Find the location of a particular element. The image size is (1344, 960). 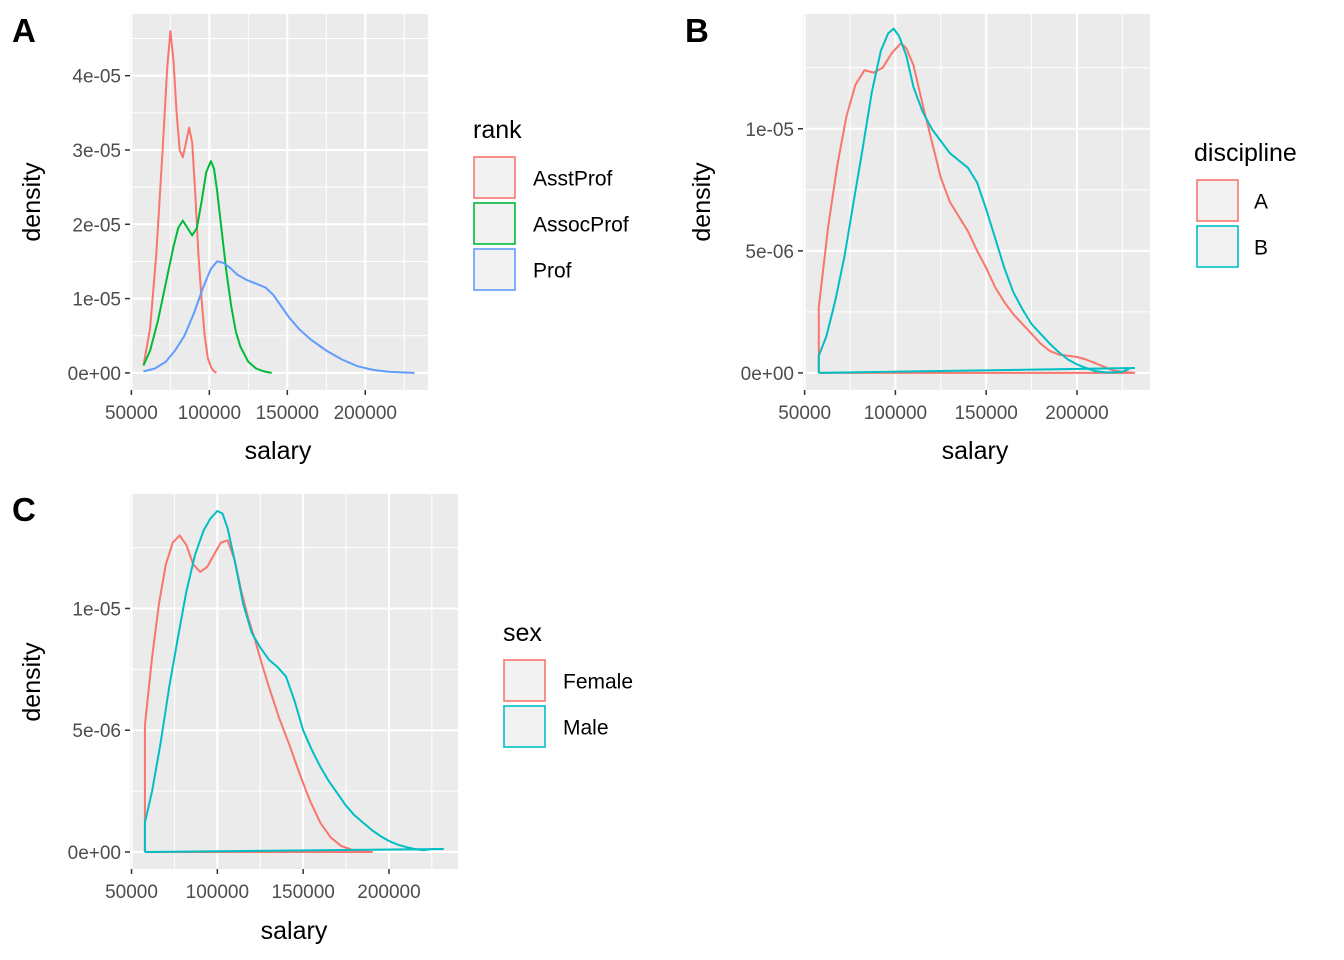

legend-key-Female is located at coordinates (524, 680).